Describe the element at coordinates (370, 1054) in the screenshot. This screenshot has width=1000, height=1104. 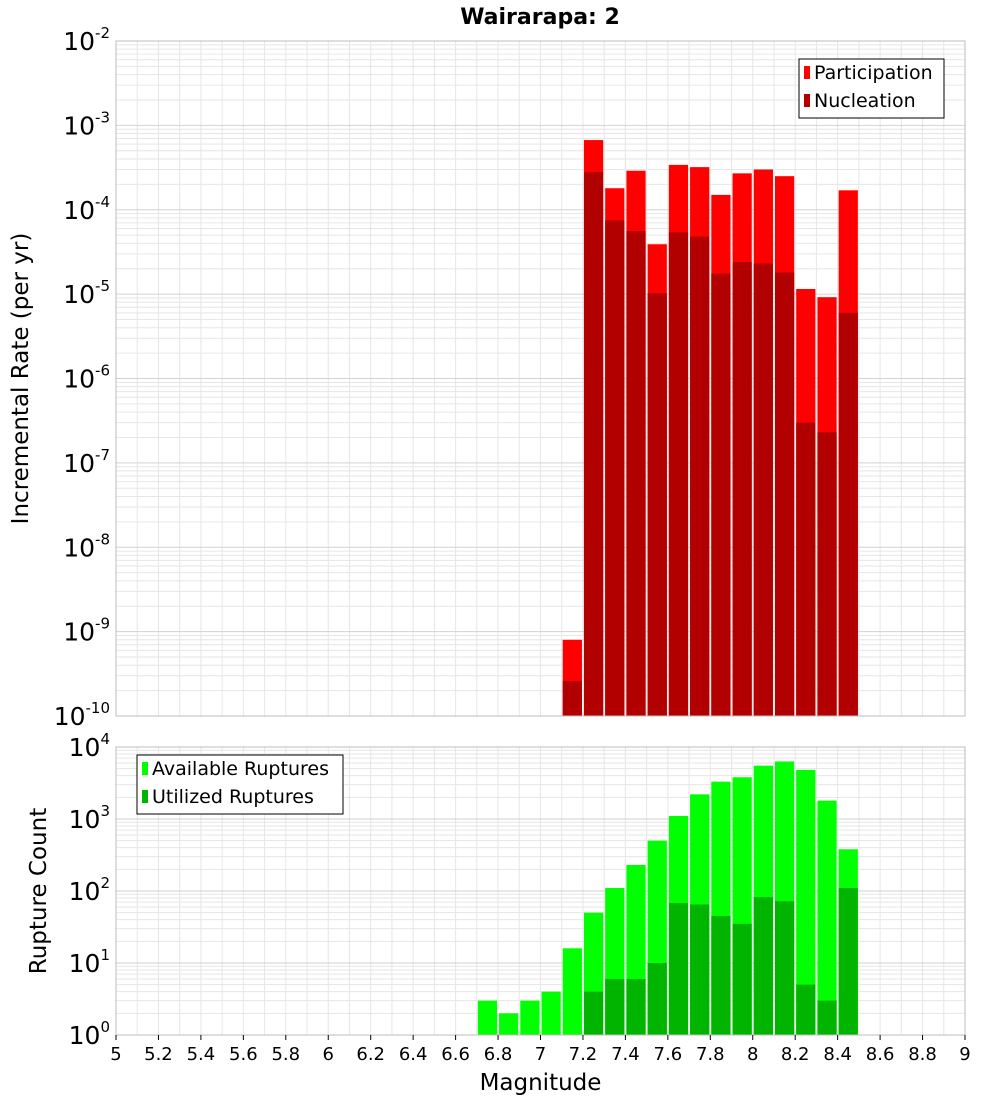
I see `x-tick-label: 6.2` at that location.